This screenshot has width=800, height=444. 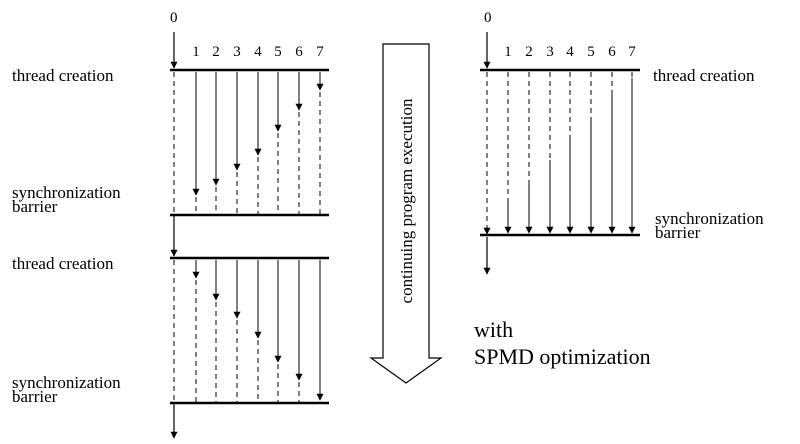 What do you see at coordinates (216, 52) in the screenshot?
I see `left-thread-label-2: 2` at bounding box center [216, 52].